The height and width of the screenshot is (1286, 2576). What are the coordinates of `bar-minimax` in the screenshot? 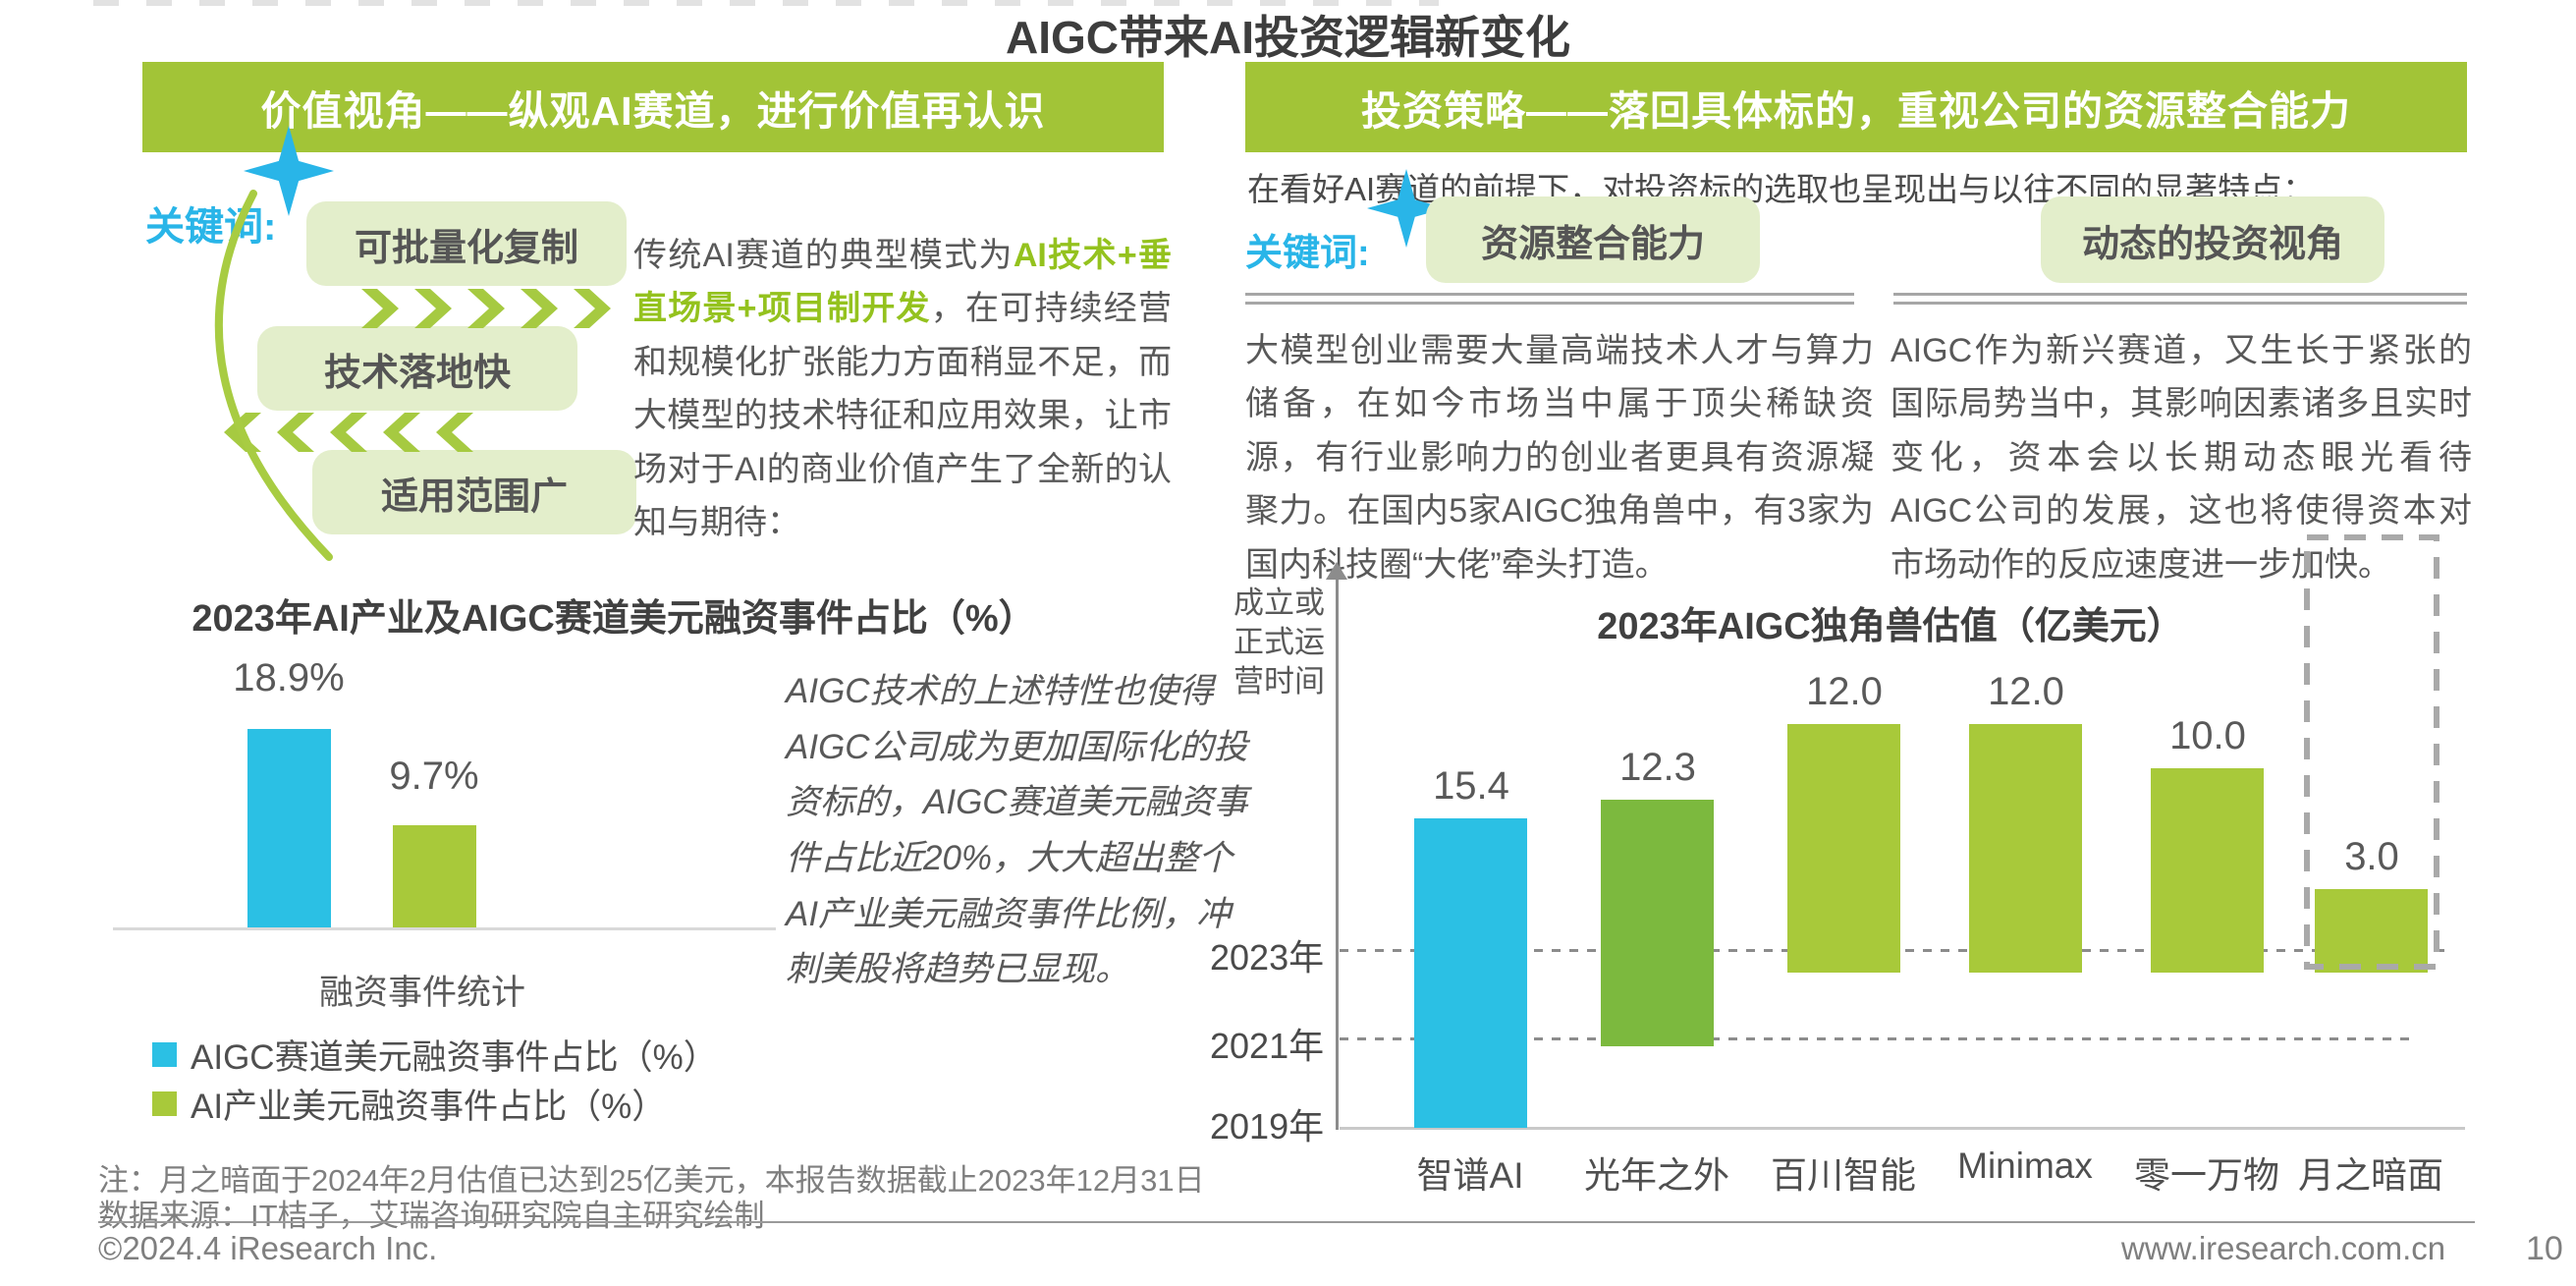 It's located at (2026, 848).